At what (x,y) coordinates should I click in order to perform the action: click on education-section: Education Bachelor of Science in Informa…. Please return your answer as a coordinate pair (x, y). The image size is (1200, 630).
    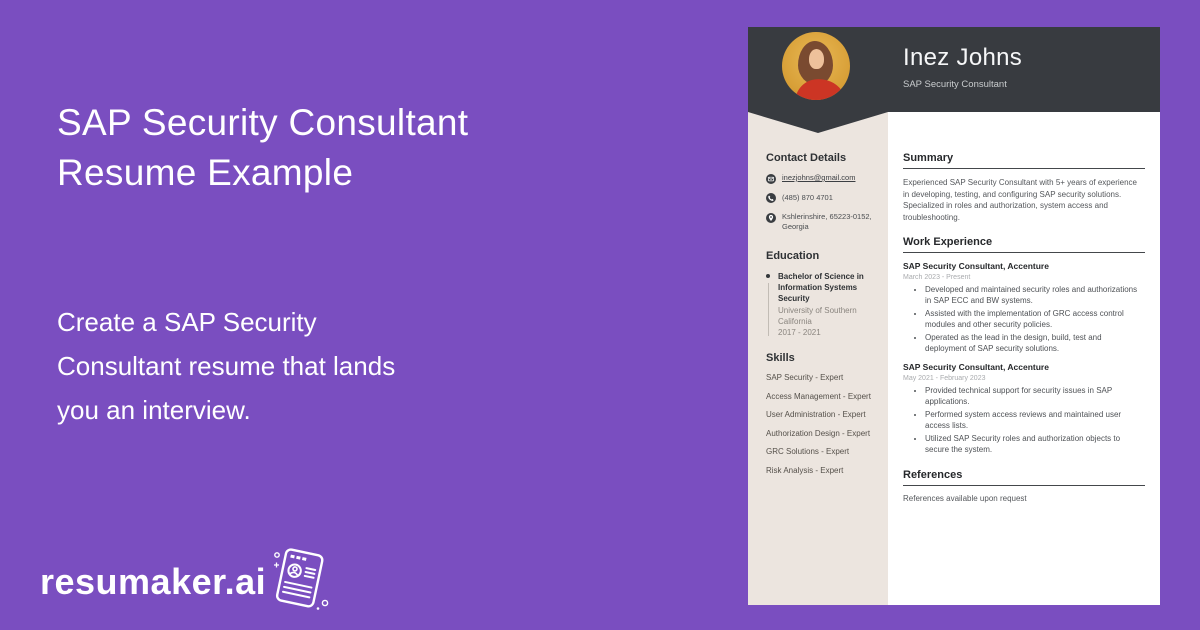
    Looking at the image, I should click on (820, 294).